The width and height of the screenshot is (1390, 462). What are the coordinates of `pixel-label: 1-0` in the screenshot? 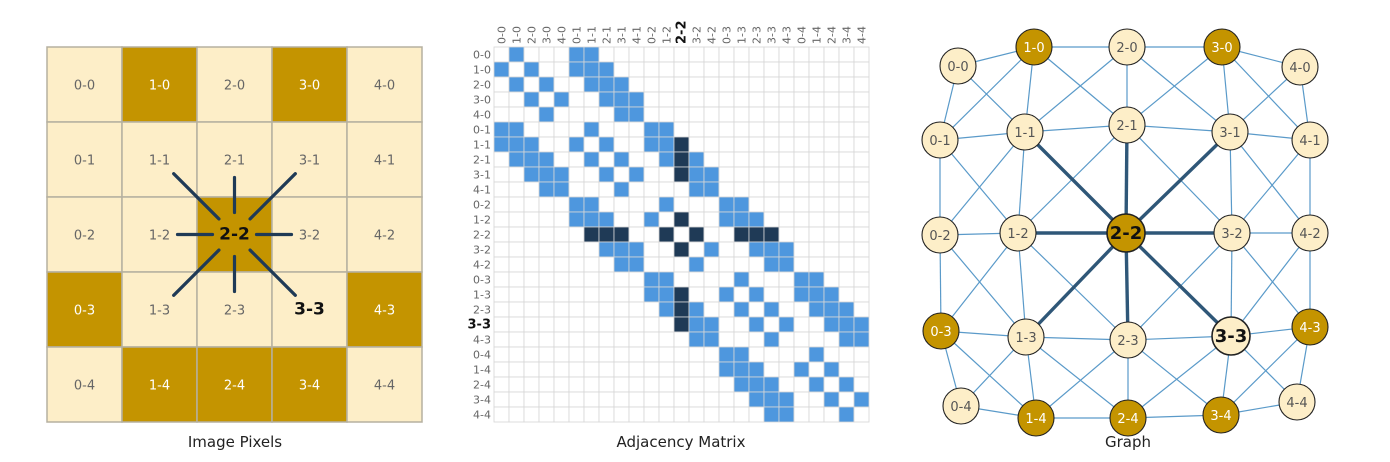 It's located at (159, 86).